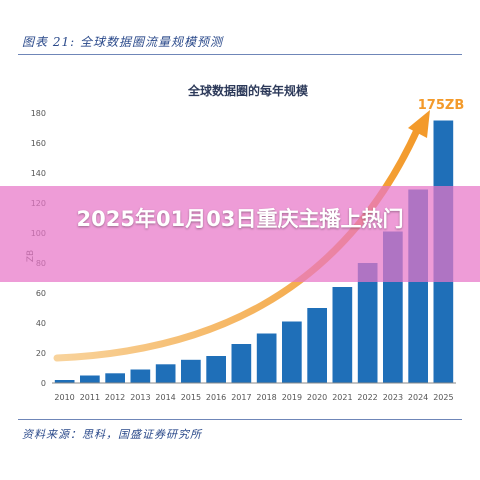  What do you see at coordinates (418, 397) in the screenshot?
I see `x-tick-label: 2024` at bounding box center [418, 397].